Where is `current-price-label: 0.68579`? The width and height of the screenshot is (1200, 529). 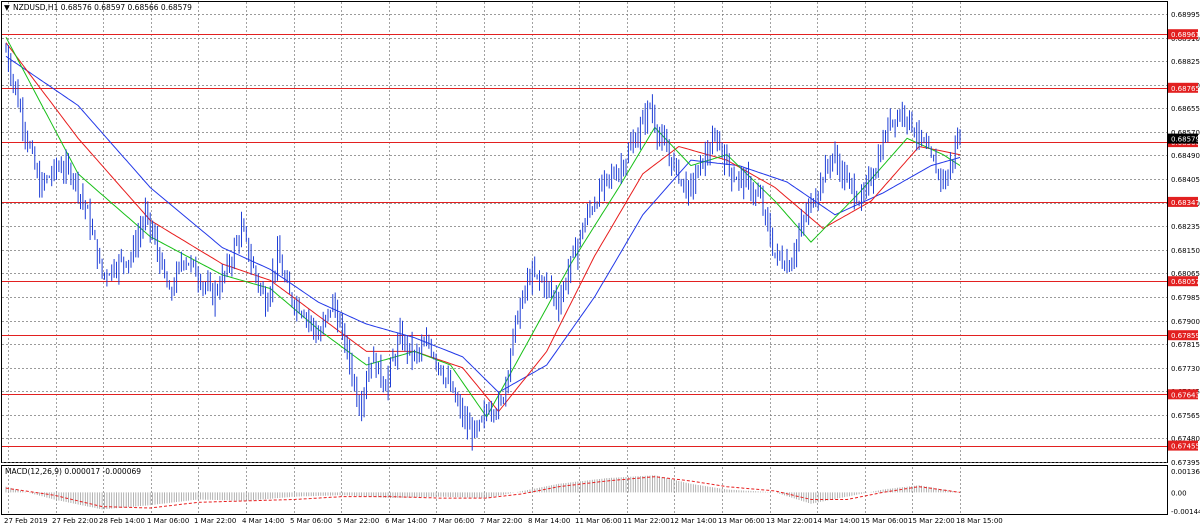
current-price-label: 0.68579 is located at coordinates (1185, 140).